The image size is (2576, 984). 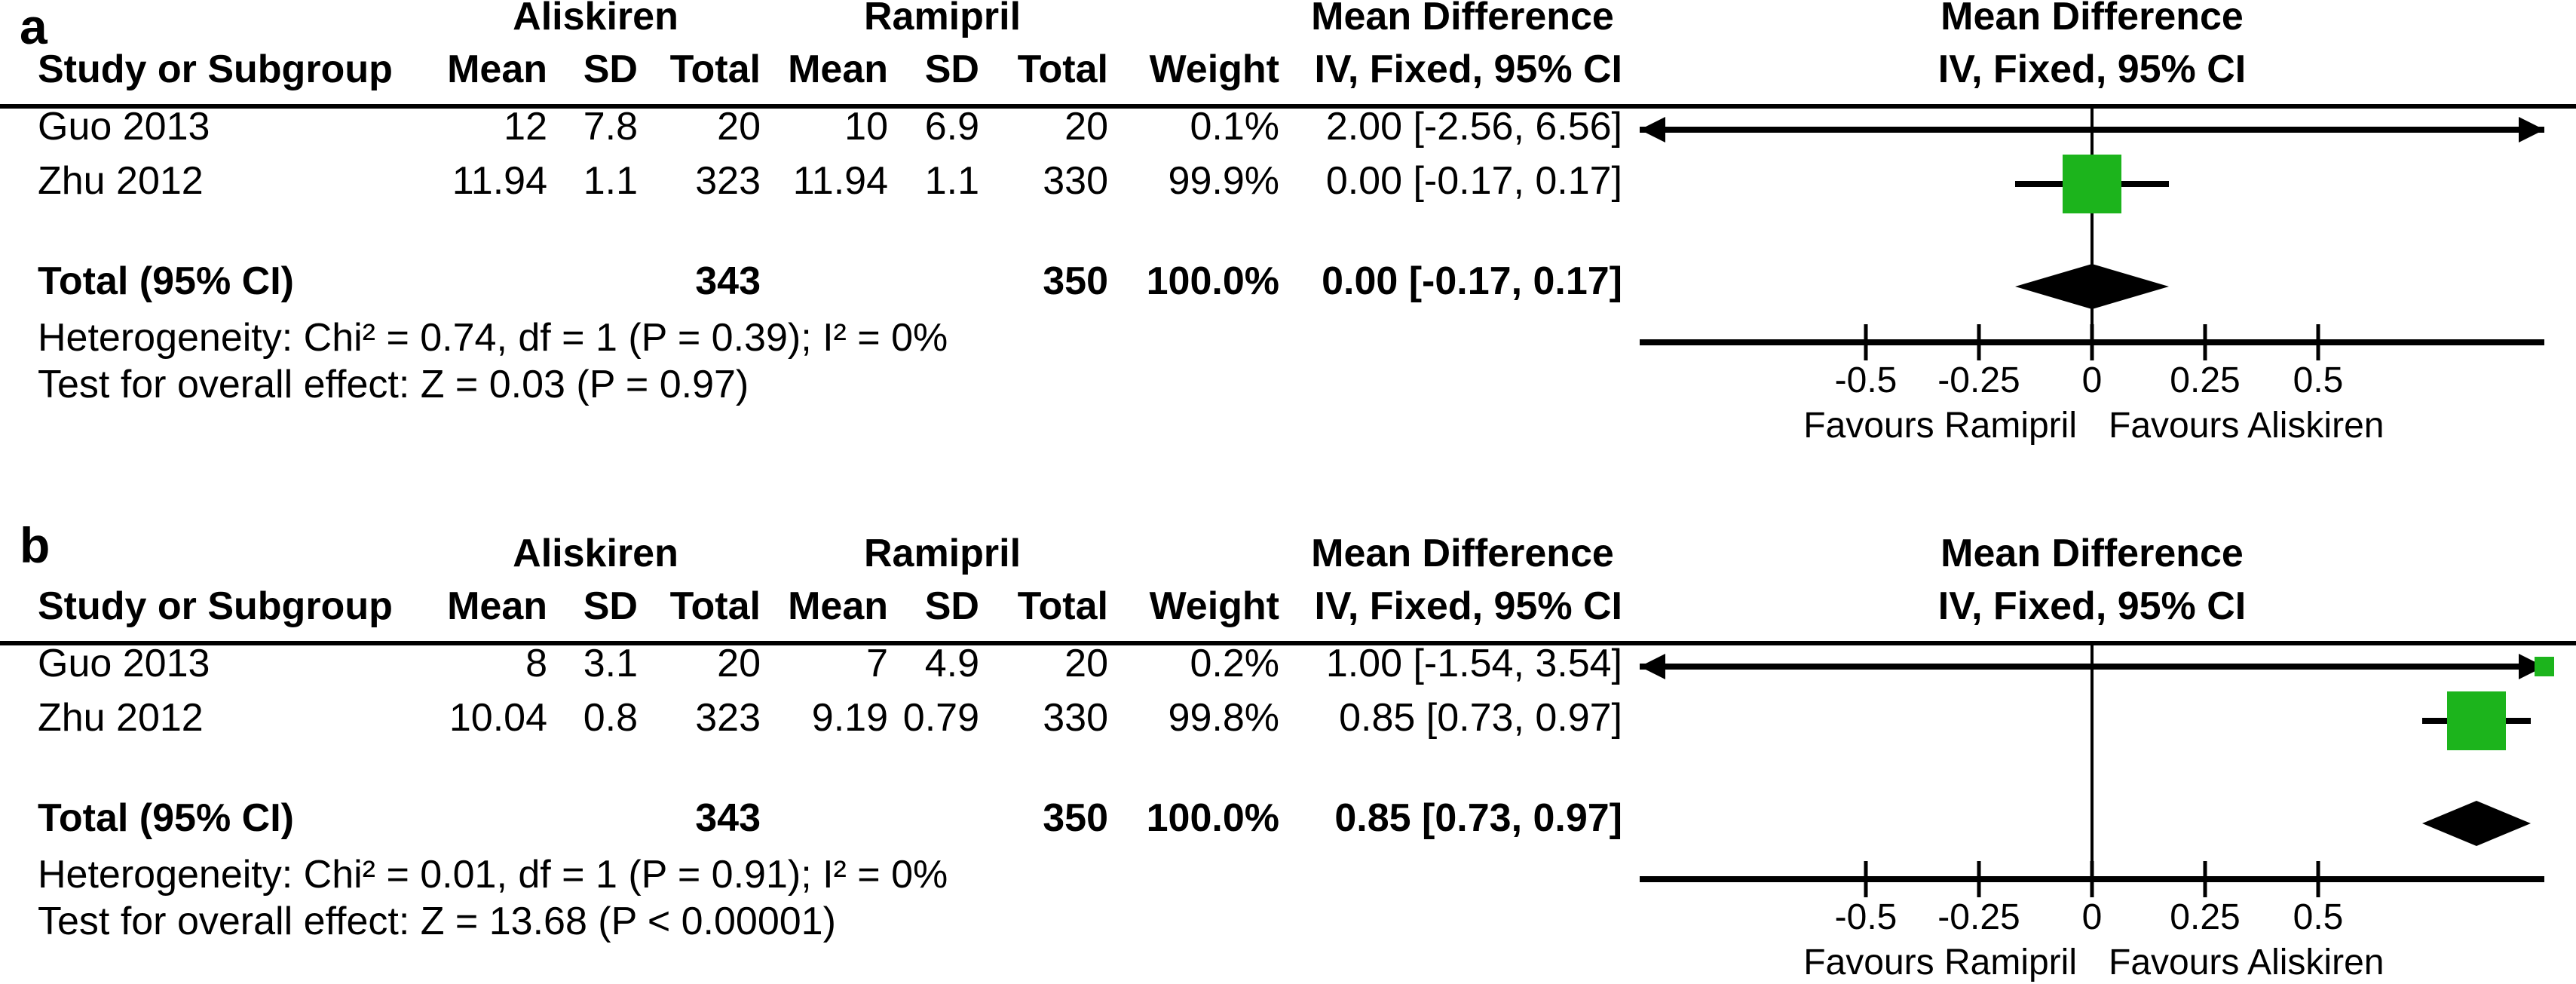 I want to click on study-mean-c: 11.94, so click(x=840, y=181).